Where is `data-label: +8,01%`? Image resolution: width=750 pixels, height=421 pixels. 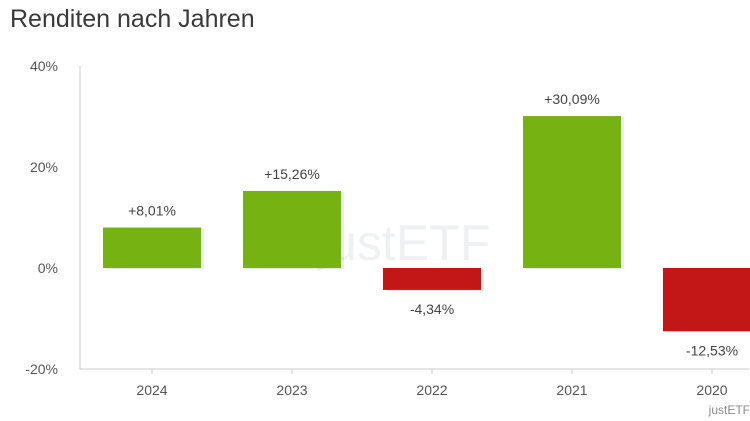 data-label: +8,01% is located at coordinates (152, 211).